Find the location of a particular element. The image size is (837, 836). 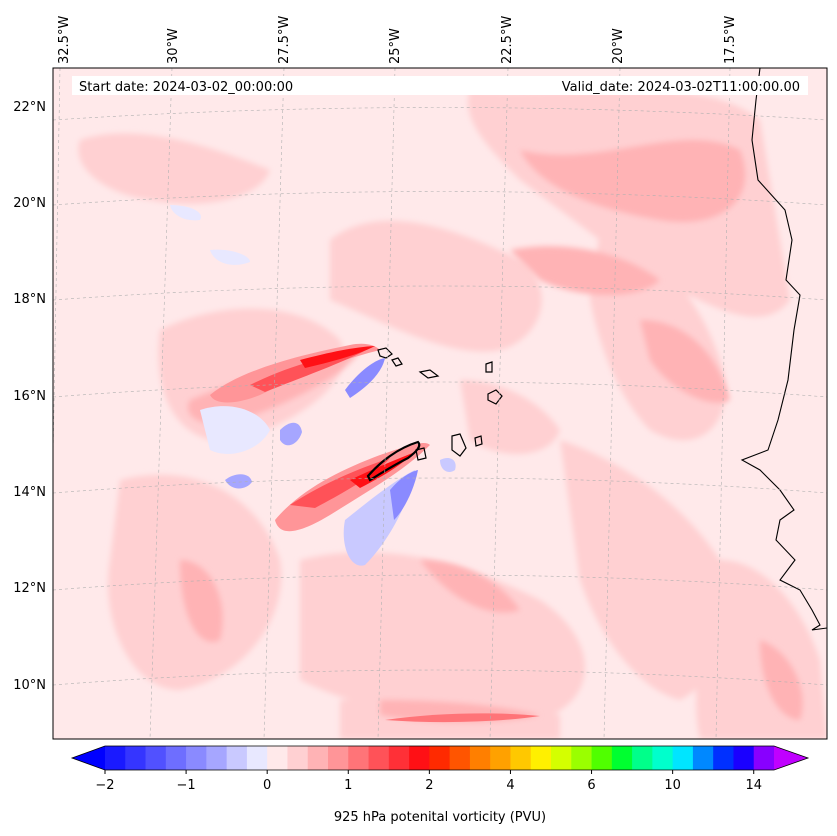

lat-label: 12°N is located at coordinates (29, 588).